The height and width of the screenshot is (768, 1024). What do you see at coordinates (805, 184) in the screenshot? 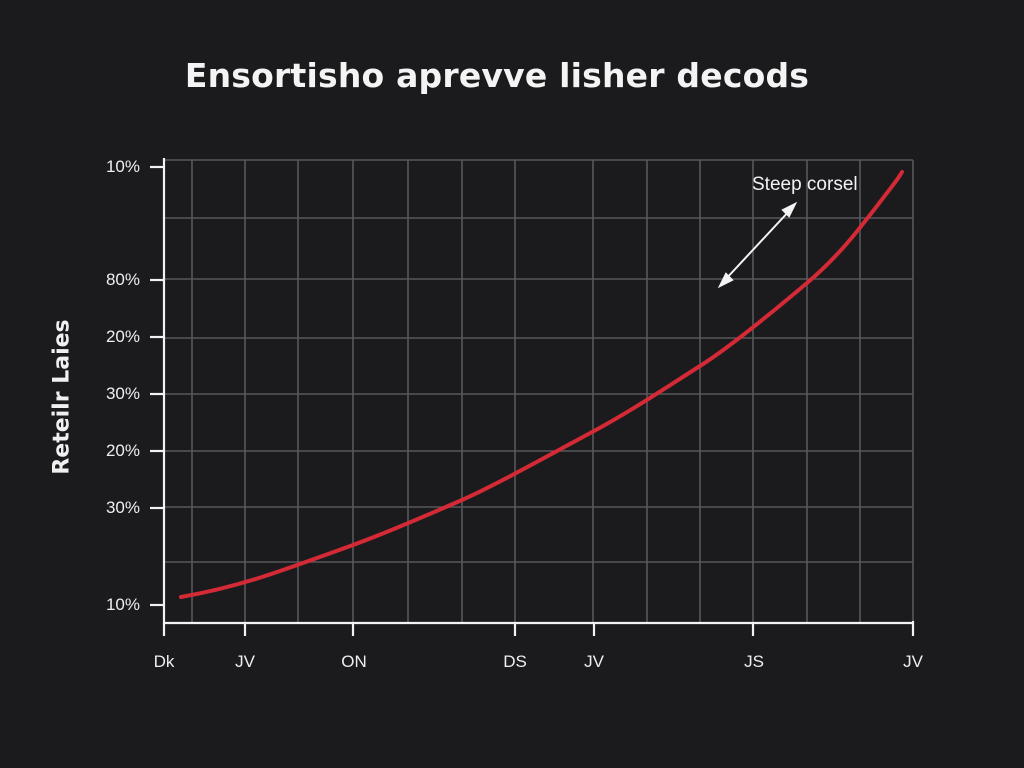
I see `annotation-label: Steep corsel` at bounding box center [805, 184].